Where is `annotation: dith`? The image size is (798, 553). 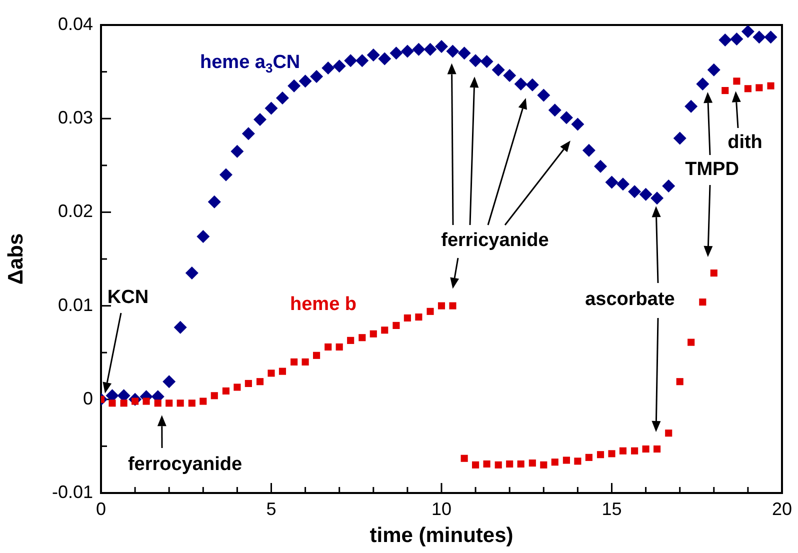 annotation: dith is located at coordinates (745, 143).